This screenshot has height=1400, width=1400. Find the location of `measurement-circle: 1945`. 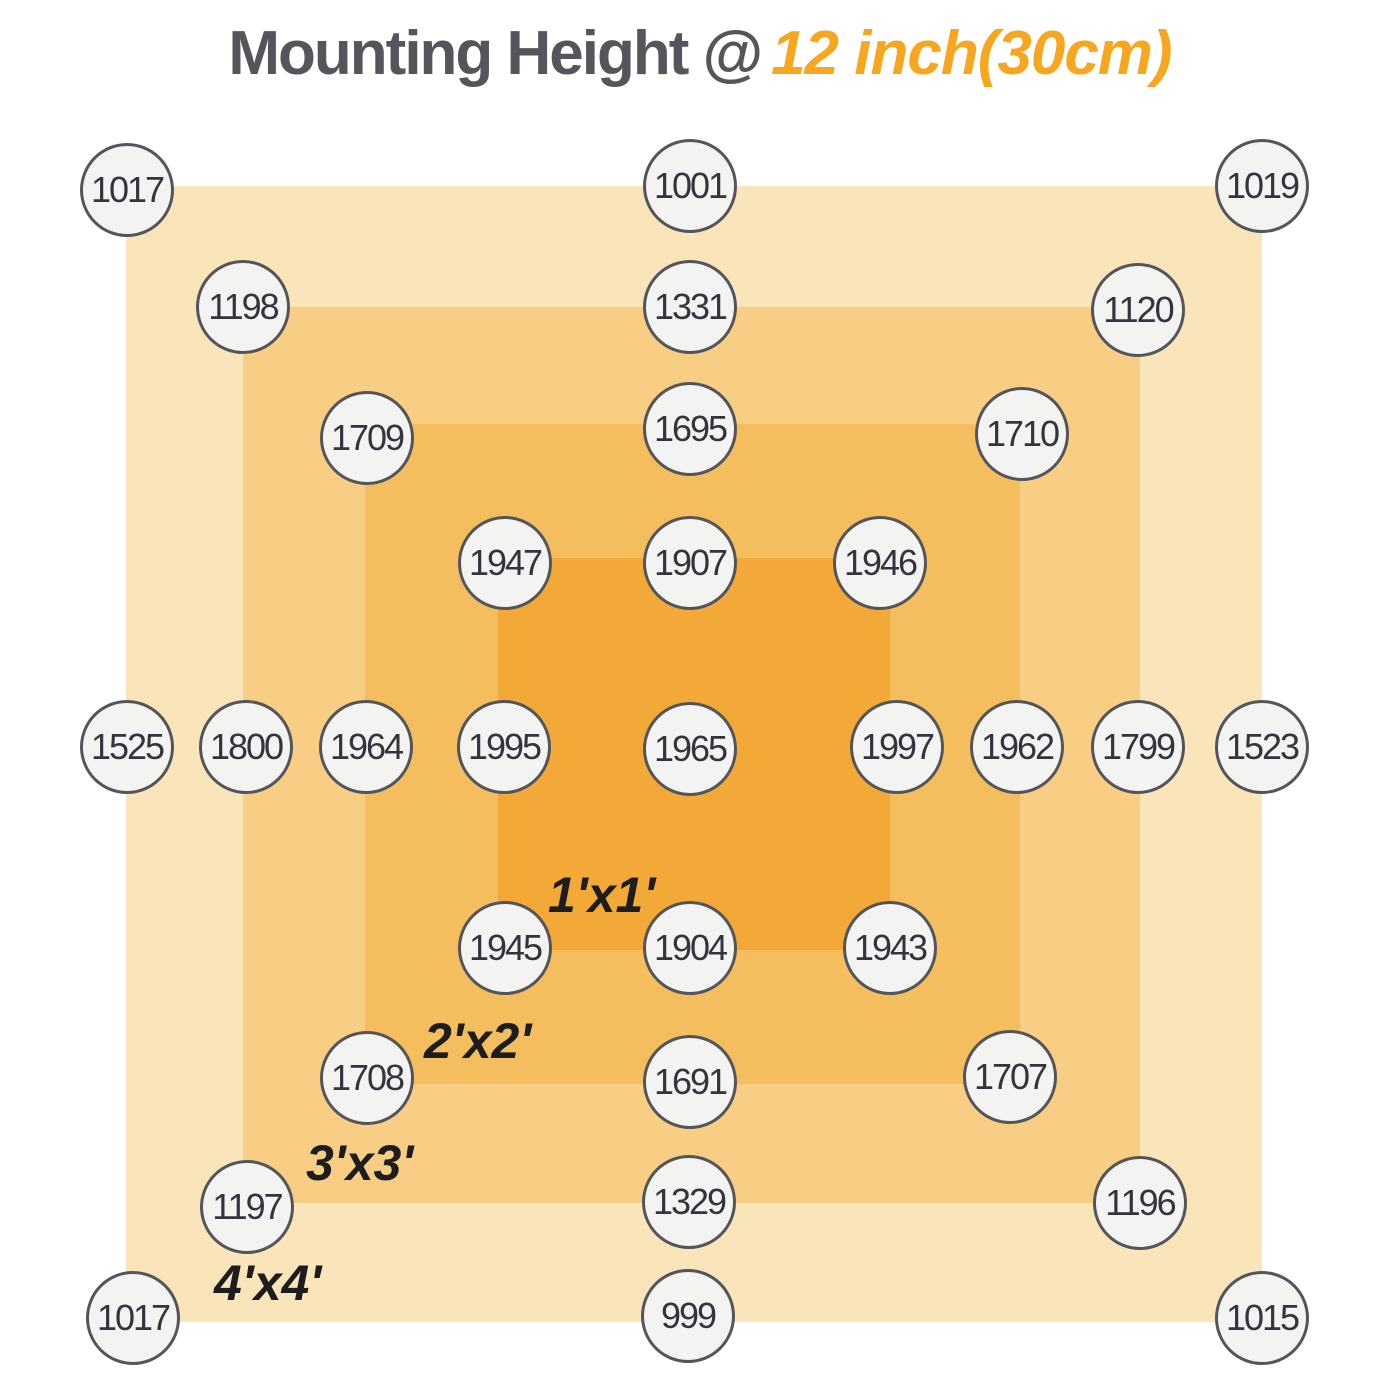

measurement-circle: 1945 is located at coordinates (505, 948).